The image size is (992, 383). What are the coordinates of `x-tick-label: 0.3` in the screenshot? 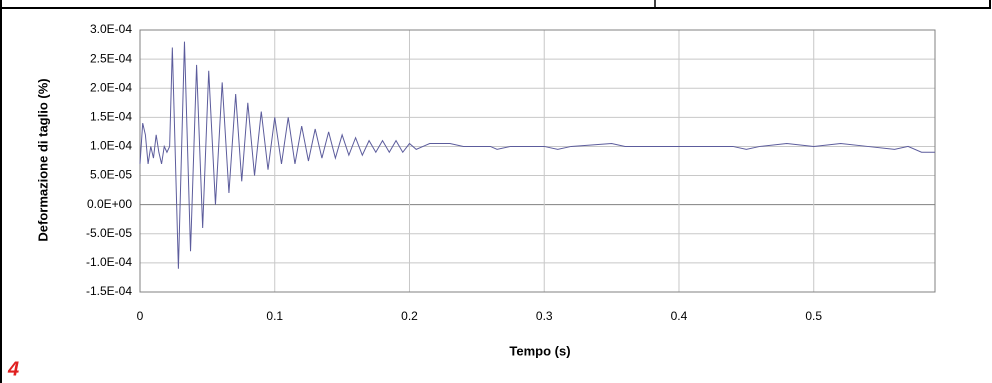 It's located at (544, 316).